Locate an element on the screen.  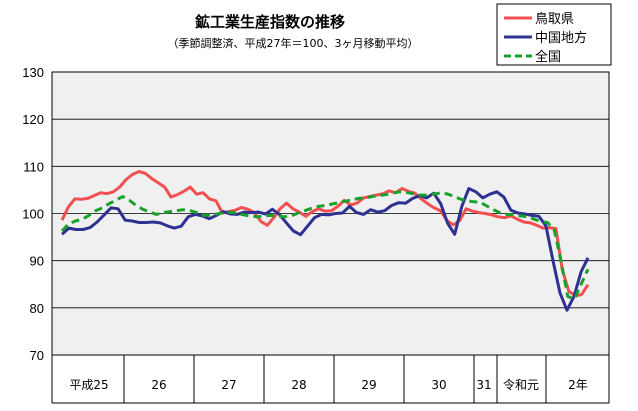
y-tick-label: 80 is located at coordinates (37, 308).